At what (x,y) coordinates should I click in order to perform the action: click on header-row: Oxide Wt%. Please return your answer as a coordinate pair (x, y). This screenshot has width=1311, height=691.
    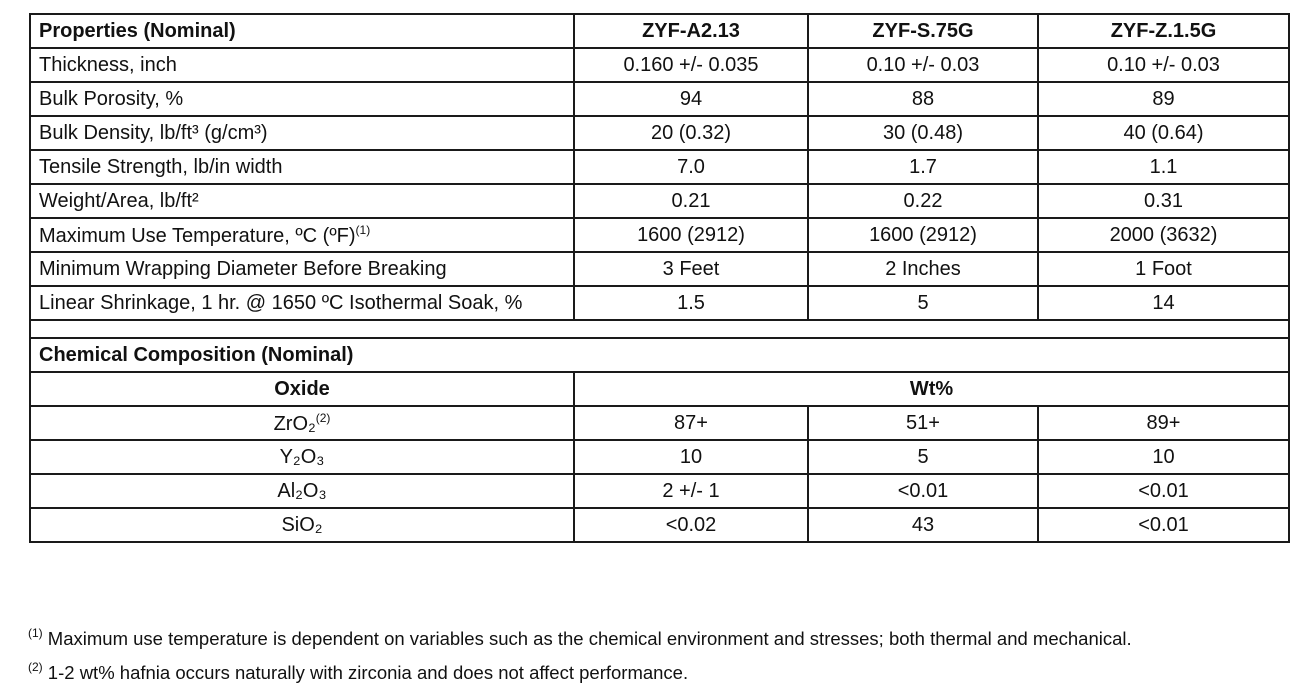
    Looking at the image, I should click on (659, 389).